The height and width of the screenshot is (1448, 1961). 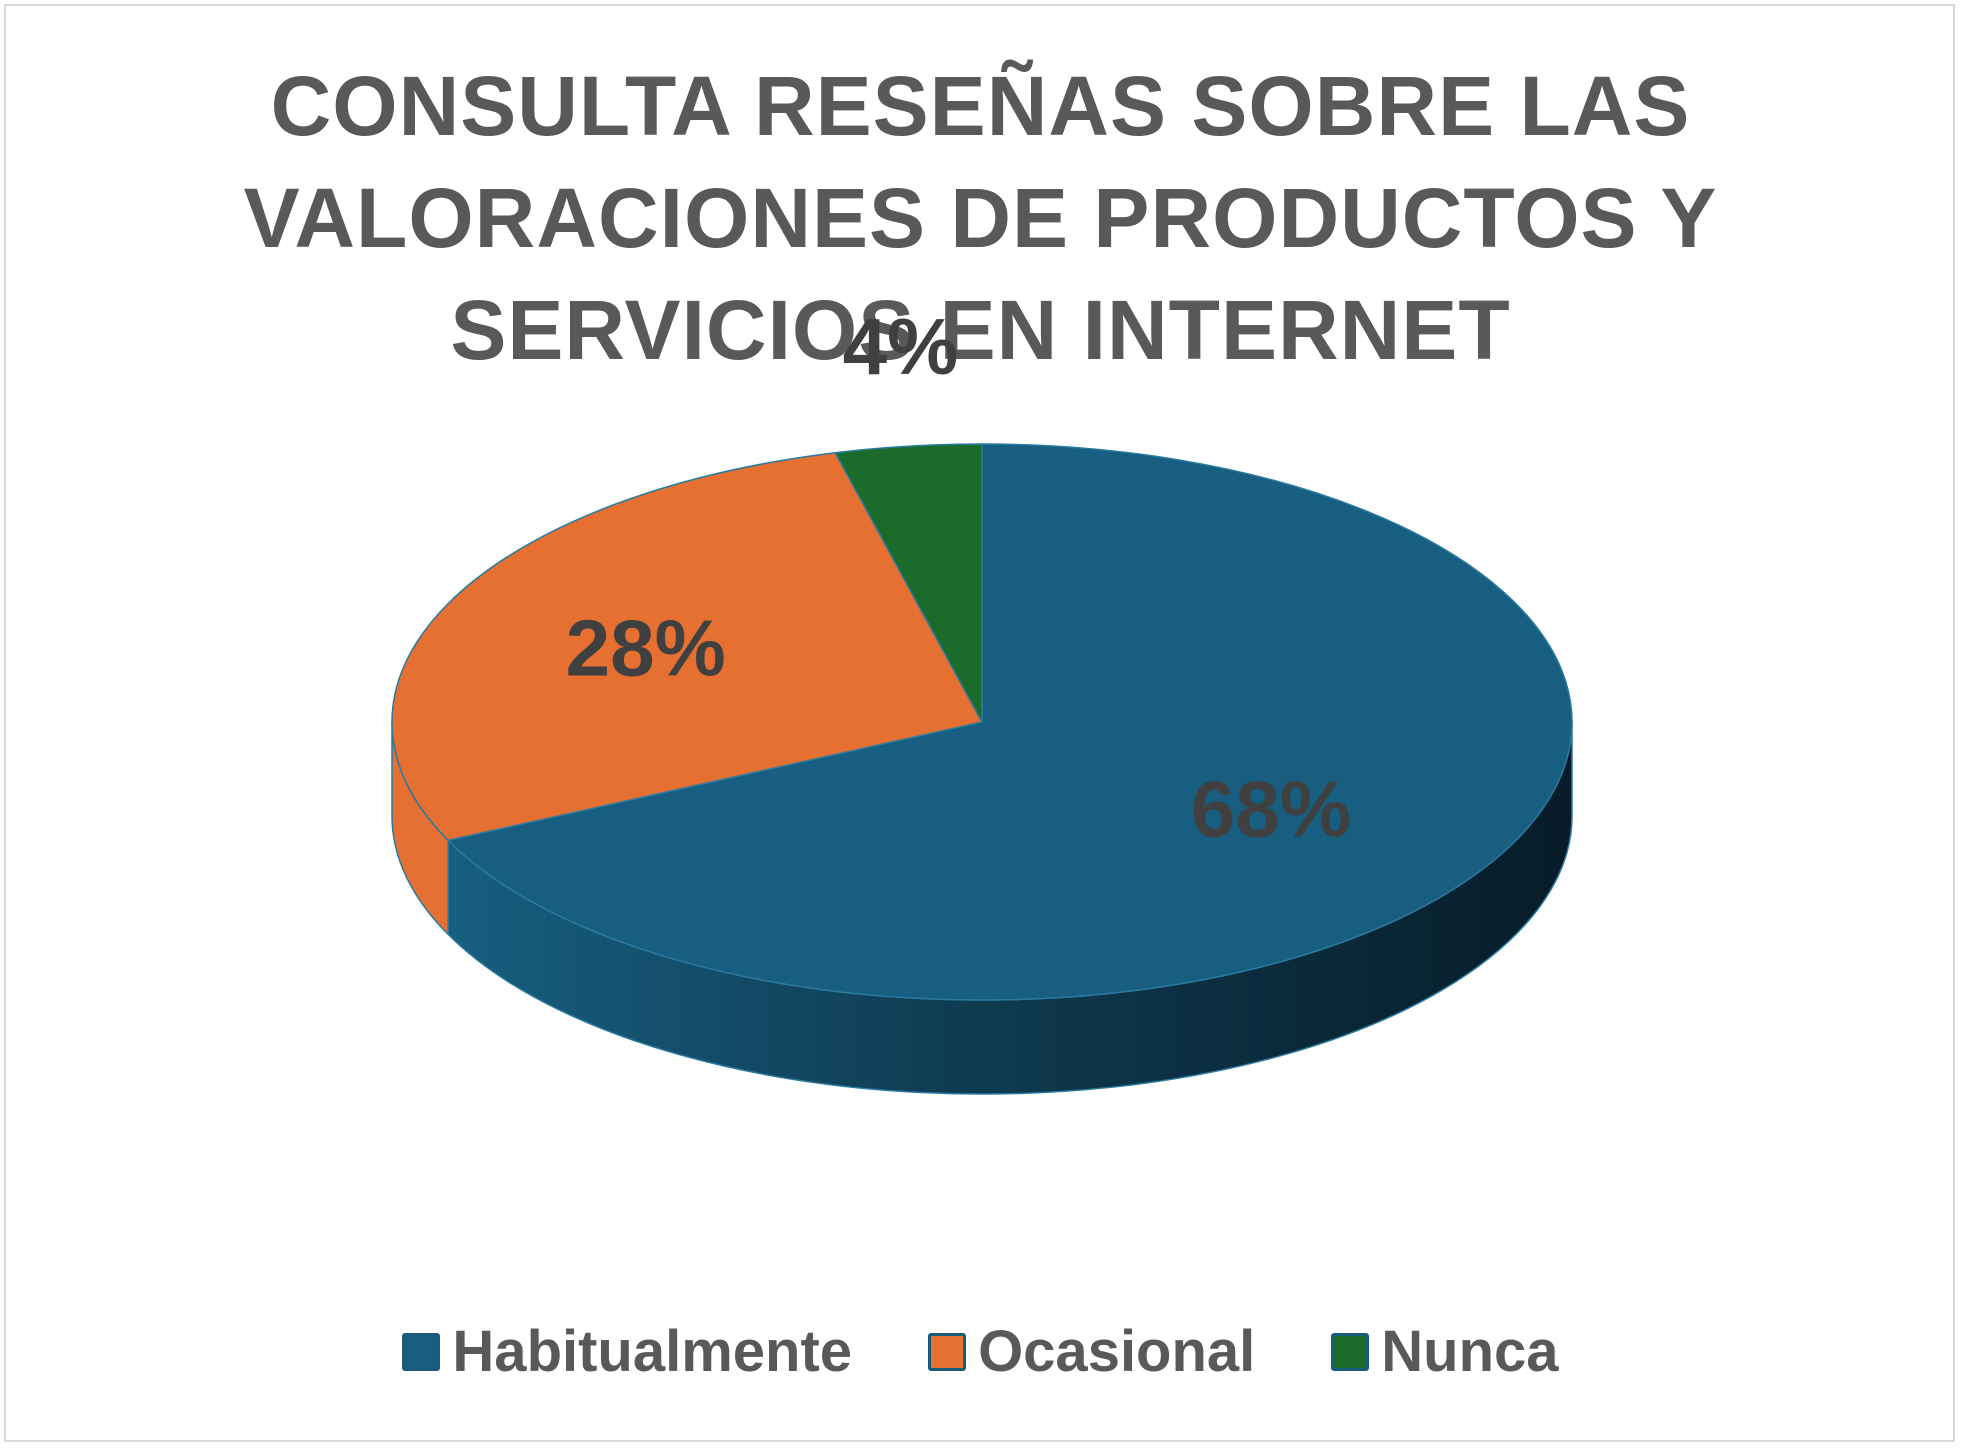 I want to click on chart-legend: Habitualmente Ocasional Nunca, so click(x=980, y=1351).